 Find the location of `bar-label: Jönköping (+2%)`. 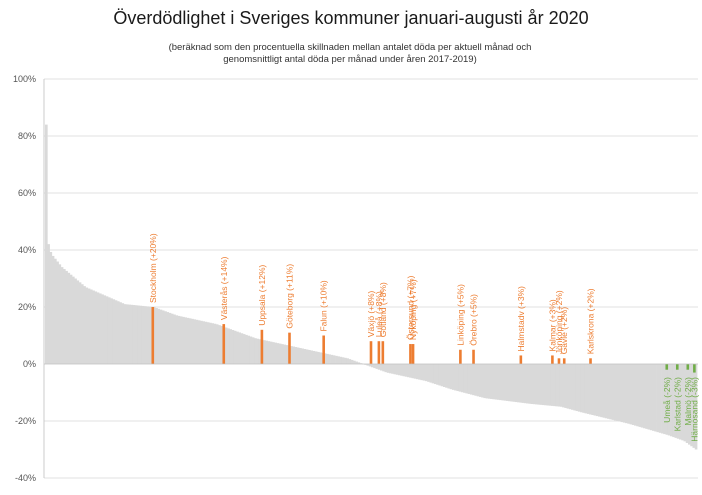

bar-label: Jönköping (+2%) is located at coordinates (559, 322).